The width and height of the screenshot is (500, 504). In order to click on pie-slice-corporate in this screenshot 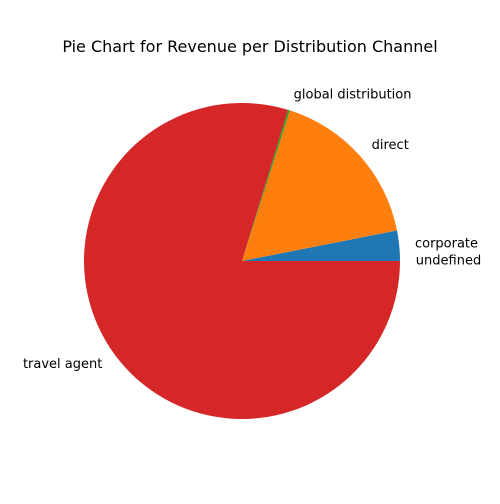, I will do `click(321, 245)`.